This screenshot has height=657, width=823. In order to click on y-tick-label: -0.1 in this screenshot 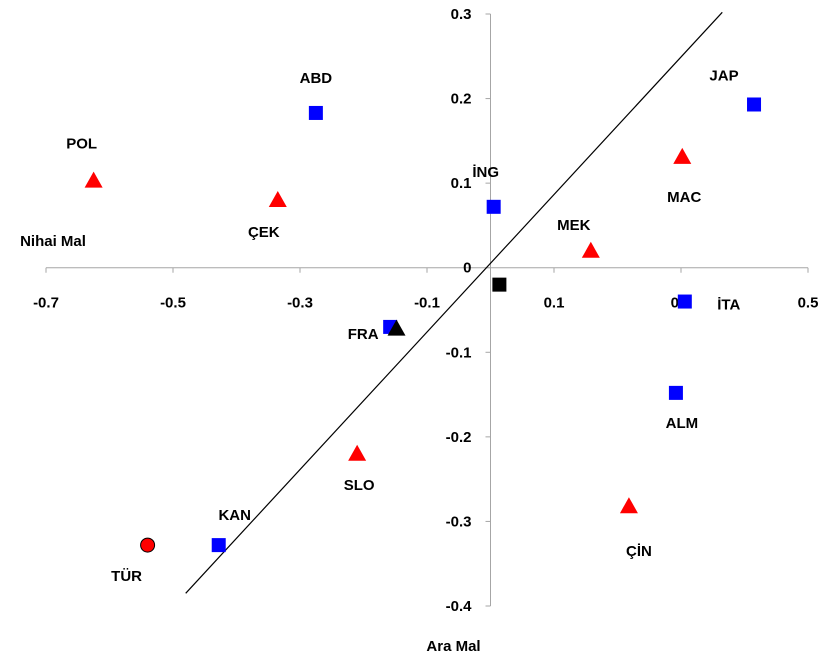, I will do `click(459, 352)`.